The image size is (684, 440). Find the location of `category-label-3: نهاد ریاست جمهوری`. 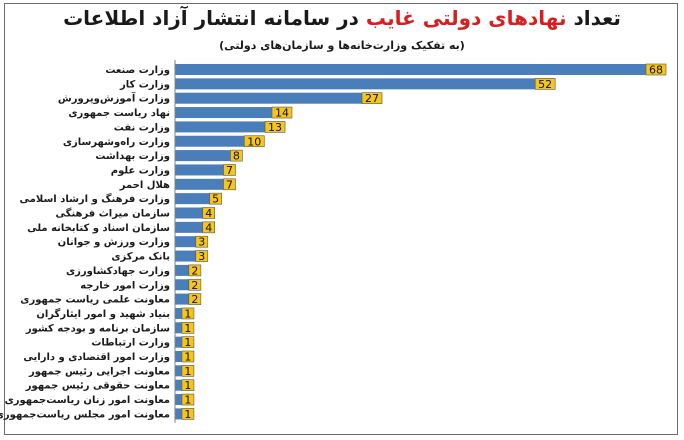

category-label-3: نهاد ریاست جمهوری is located at coordinates (119, 113).